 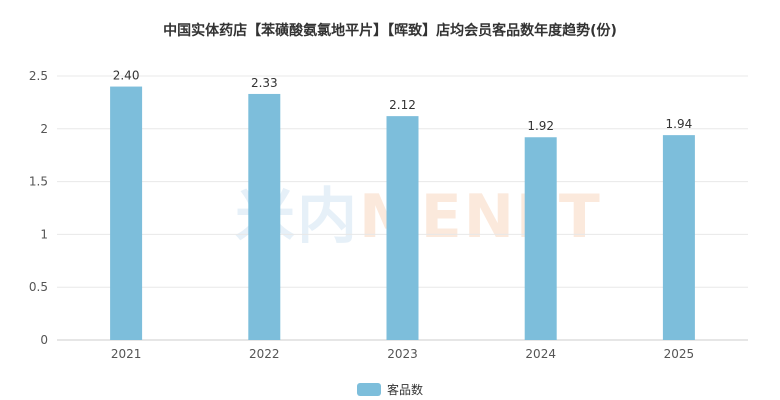 What do you see at coordinates (402, 105) in the screenshot?
I see `data-label: 2.12` at bounding box center [402, 105].